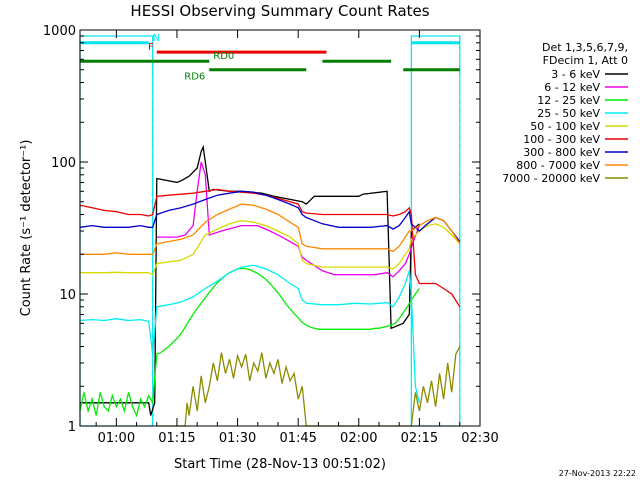 The width and height of the screenshot is (640, 480). What do you see at coordinates (151, 47) in the screenshot?
I see `flag-f-label: F` at bounding box center [151, 47].